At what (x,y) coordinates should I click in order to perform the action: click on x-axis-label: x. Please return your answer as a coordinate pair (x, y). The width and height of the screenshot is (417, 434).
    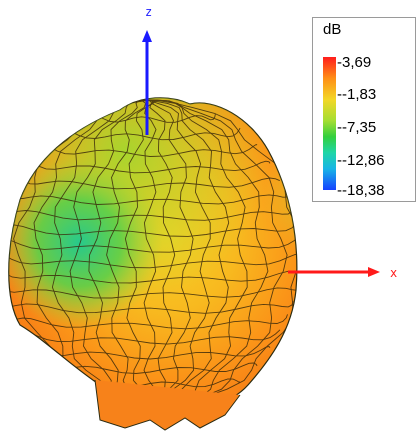
    Looking at the image, I should click on (393, 273).